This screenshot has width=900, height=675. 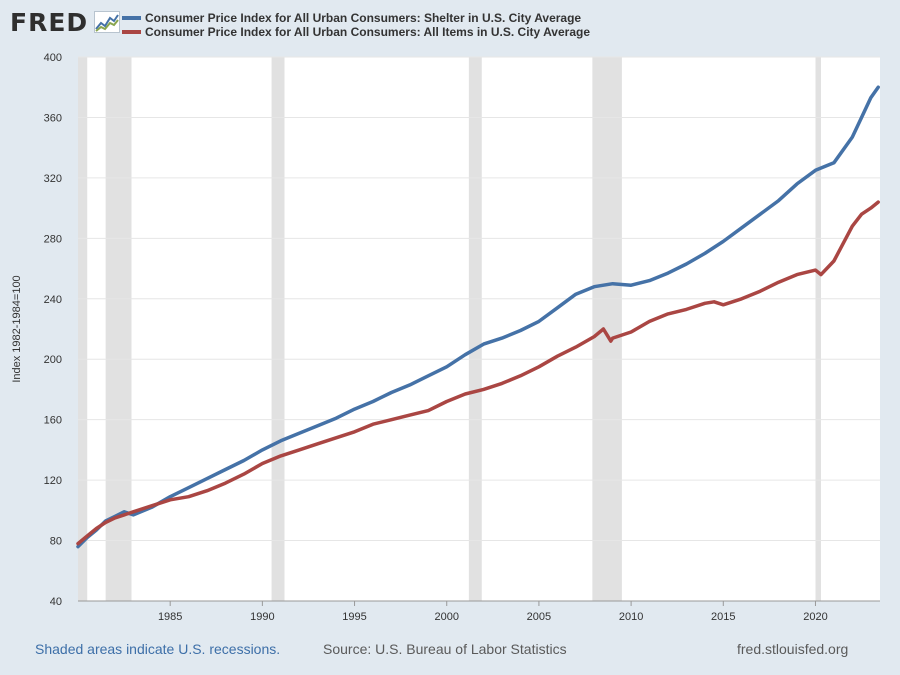 I want to click on legend-swatch-all-items, so click(x=131, y=32).